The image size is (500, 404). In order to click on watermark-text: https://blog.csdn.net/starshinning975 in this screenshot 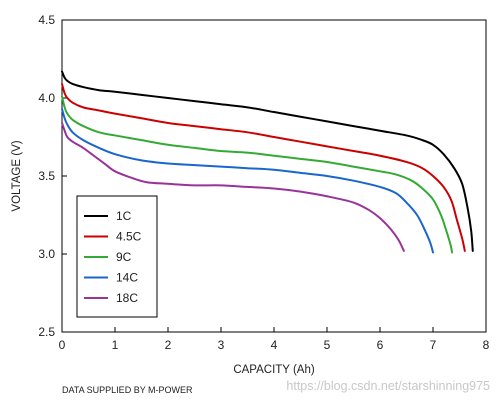, I will do `click(388, 386)`.